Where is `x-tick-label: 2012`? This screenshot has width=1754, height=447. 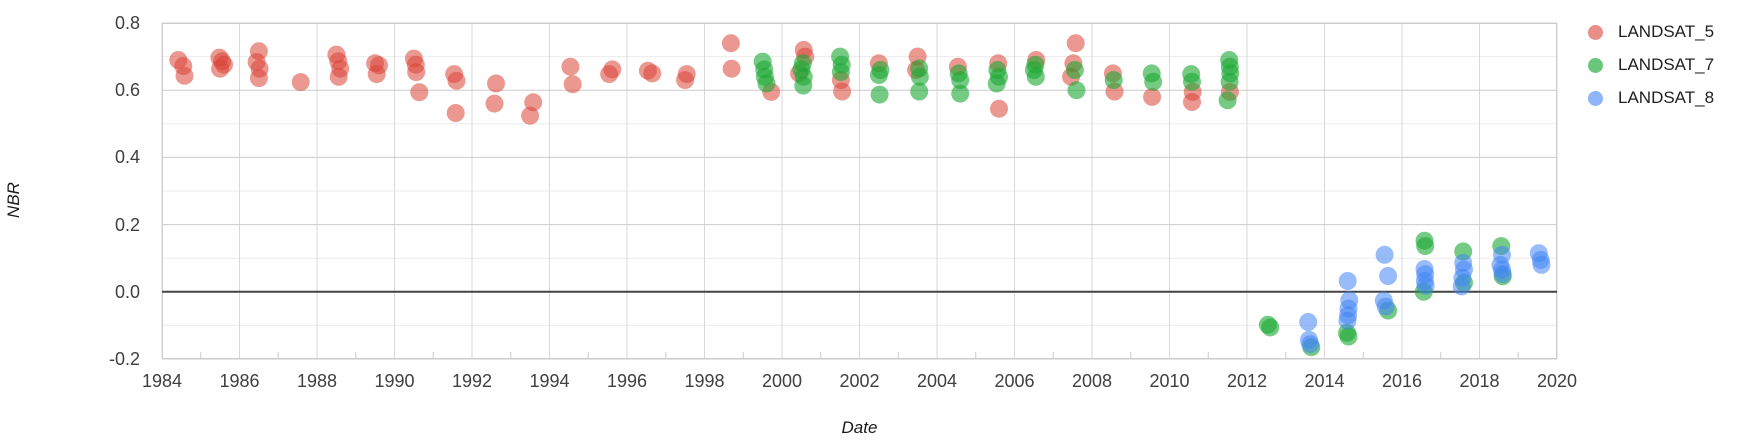
x-tick-label: 2012 is located at coordinates (1247, 381).